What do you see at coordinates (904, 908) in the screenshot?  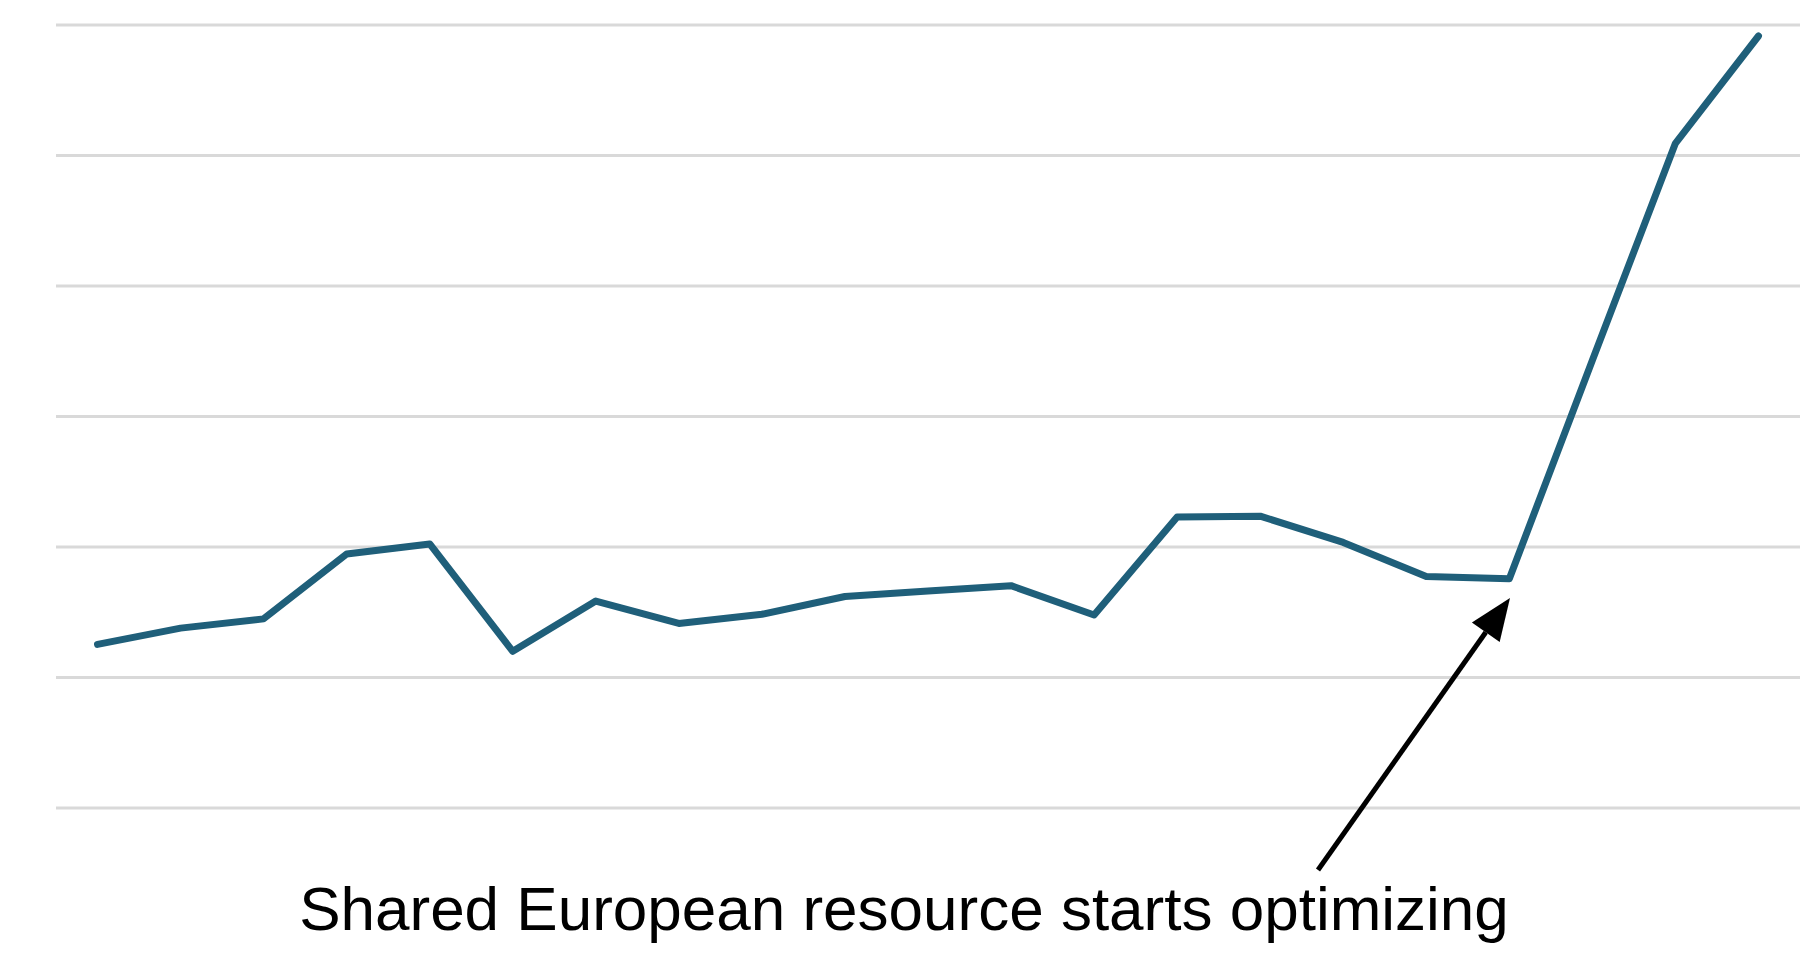 I see `text: Shared European resource starts optimizing` at bounding box center [904, 908].